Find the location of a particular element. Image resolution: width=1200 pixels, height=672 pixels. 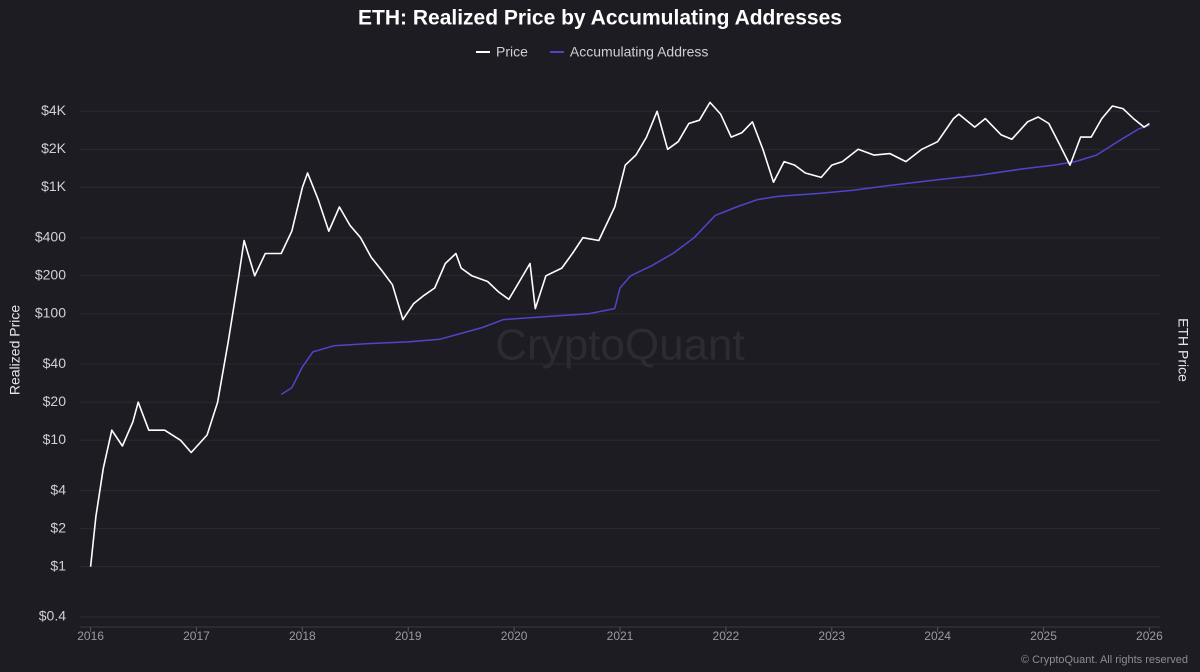

y-tick-label: $1 is located at coordinates (58, 565).